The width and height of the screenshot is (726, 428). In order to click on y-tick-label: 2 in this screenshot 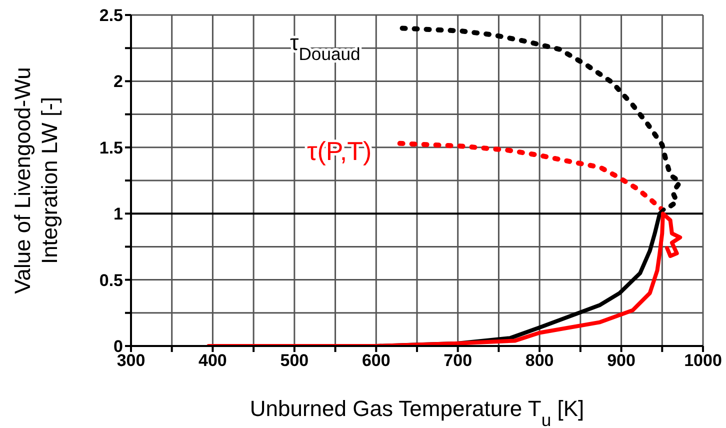, I will do `click(118, 82)`.